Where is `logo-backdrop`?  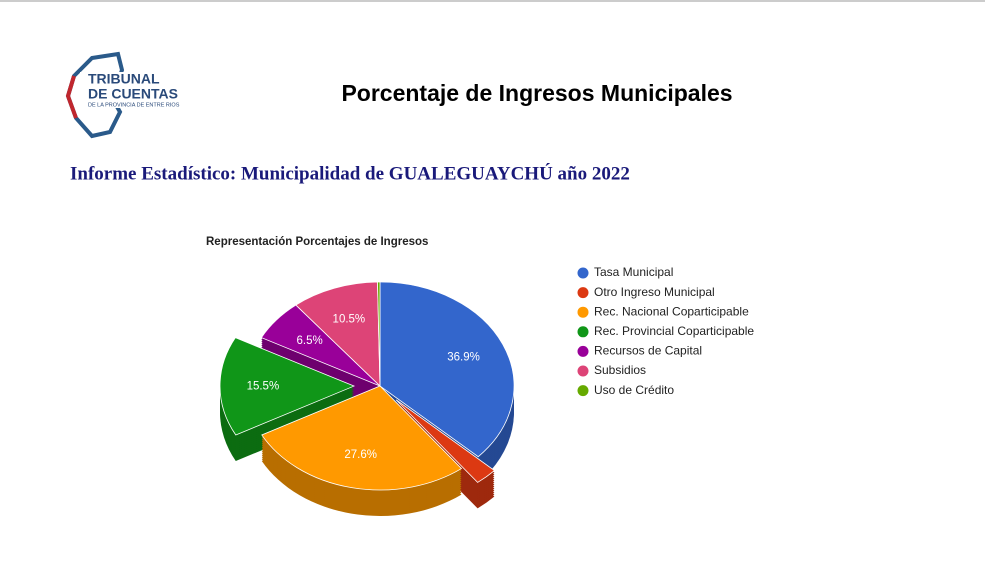
logo-backdrop is located at coordinates (130, 90).